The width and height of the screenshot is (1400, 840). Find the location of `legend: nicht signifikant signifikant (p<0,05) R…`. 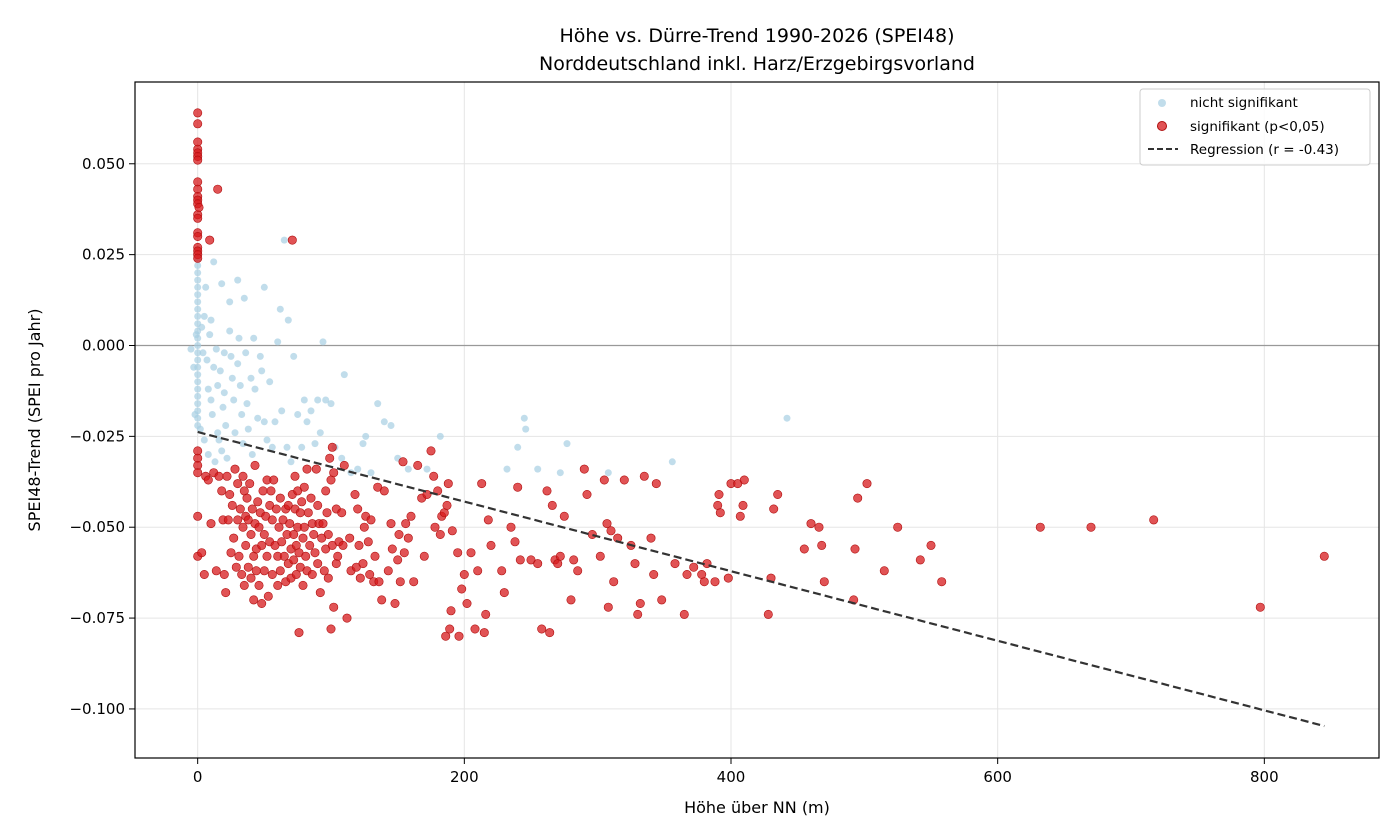

legend: nicht signifikant signifikant (p<0,05) R… is located at coordinates (1255, 127).